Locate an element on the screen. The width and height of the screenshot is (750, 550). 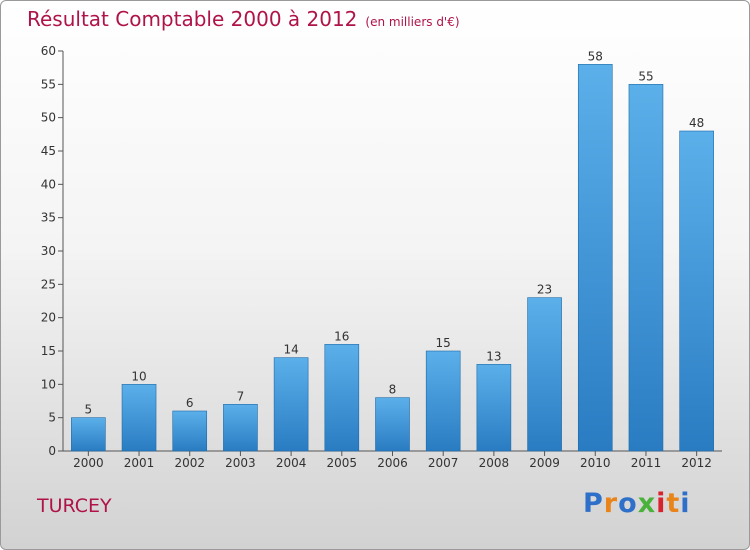
y-tick-label: 25 is located at coordinates (48, 284).